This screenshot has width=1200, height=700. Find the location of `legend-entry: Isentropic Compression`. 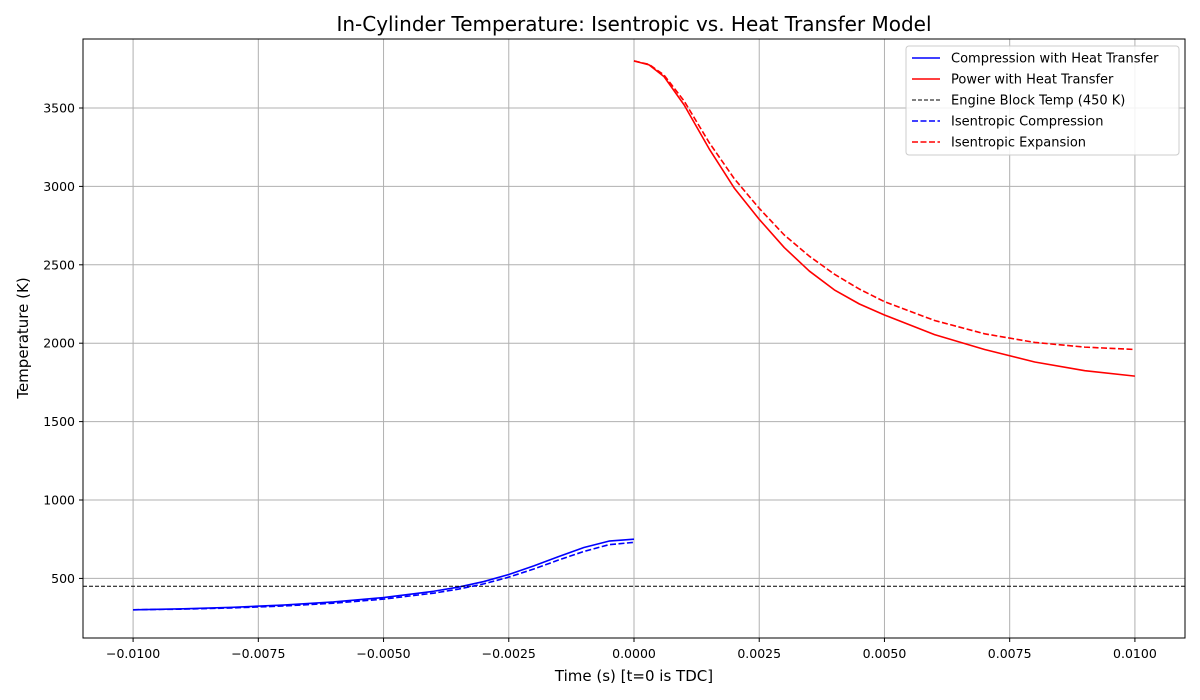

legend-entry: Isentropic Compression is located at coordinates (1027, 122).